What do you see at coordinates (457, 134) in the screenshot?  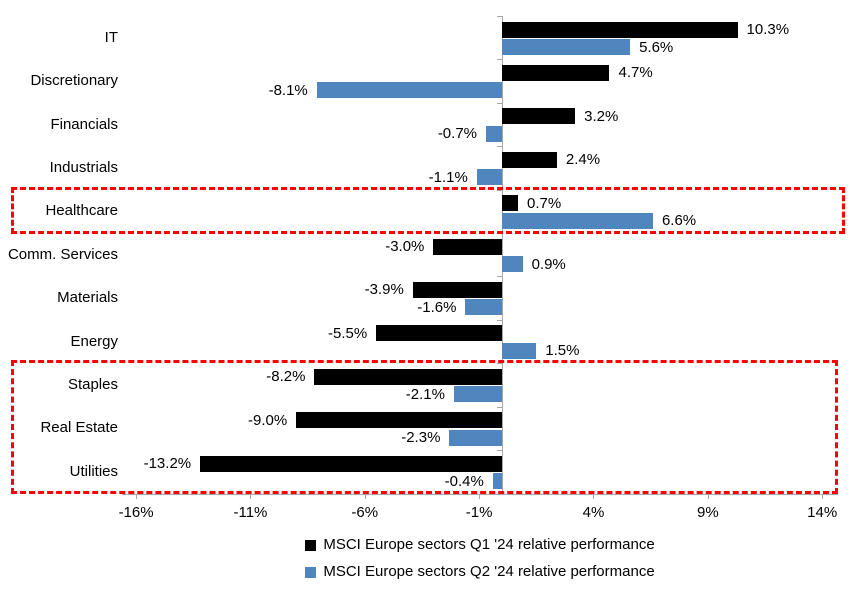 I see `value-label-q2-financials: -0.7%` at bounding box center [457, 134].